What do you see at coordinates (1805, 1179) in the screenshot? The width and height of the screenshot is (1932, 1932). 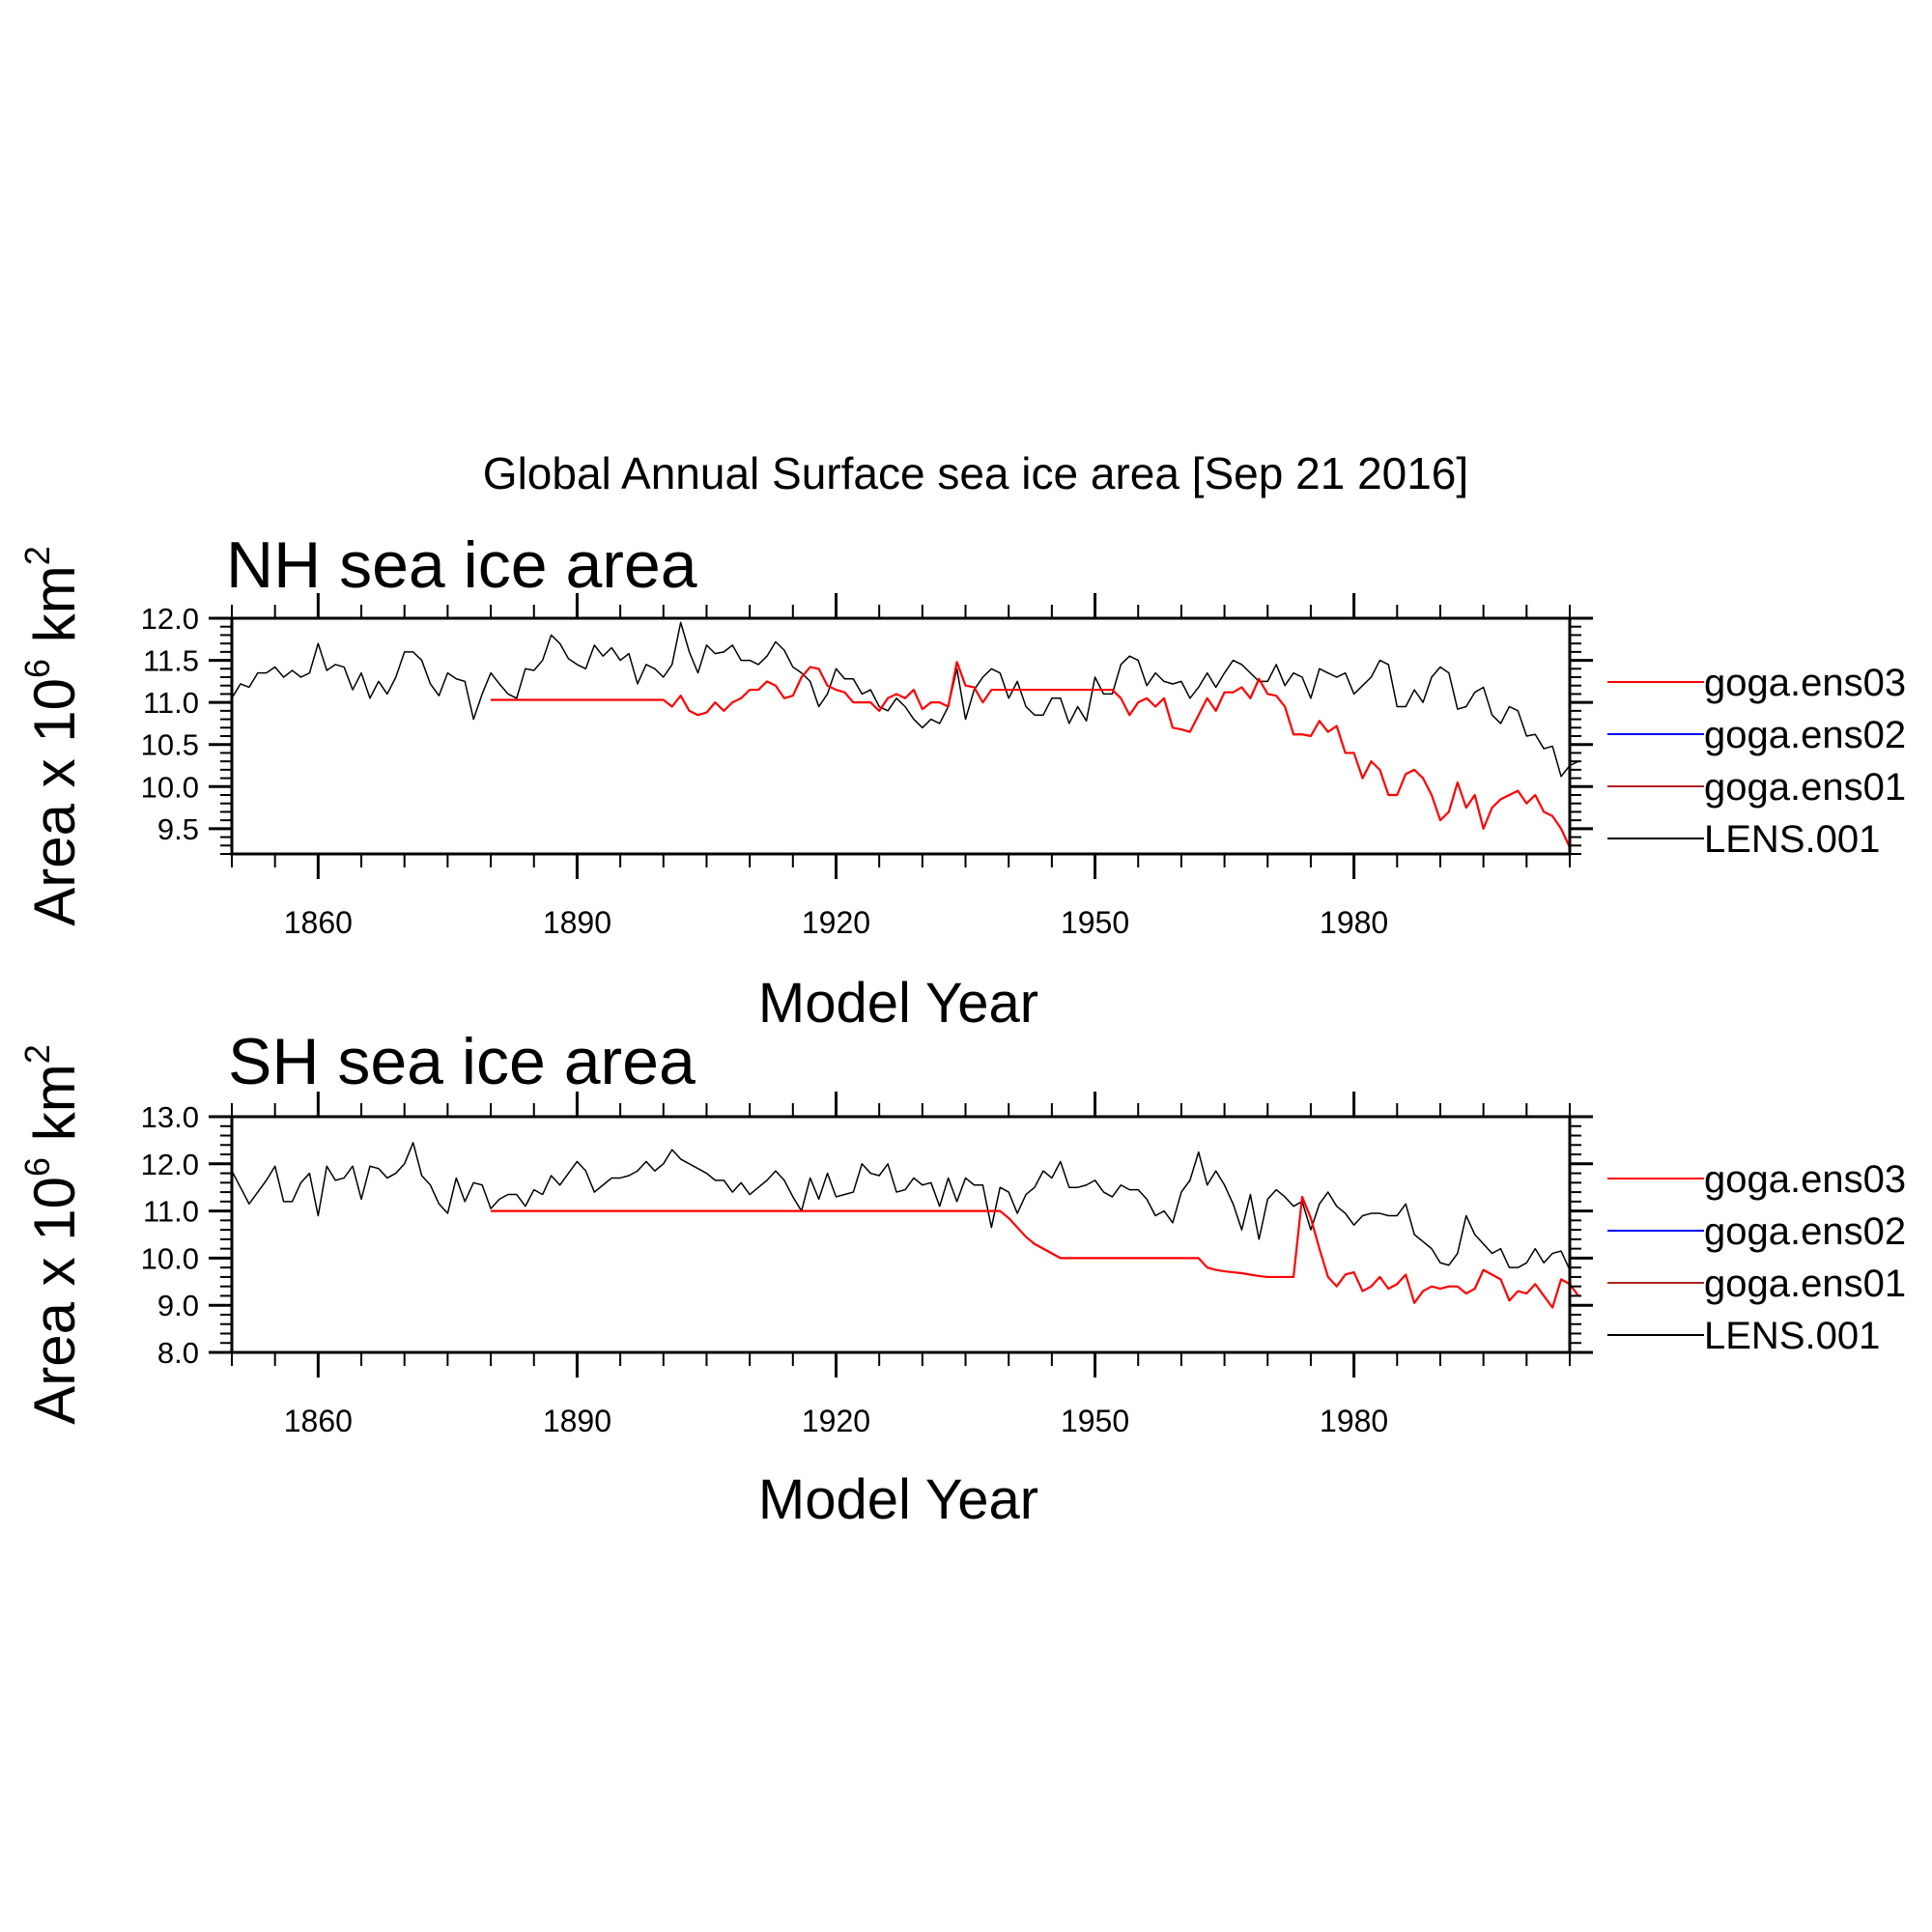 I see `sh-legend-label-goga-ens03: goga.ens03` at bounding box center [1805, 1179].